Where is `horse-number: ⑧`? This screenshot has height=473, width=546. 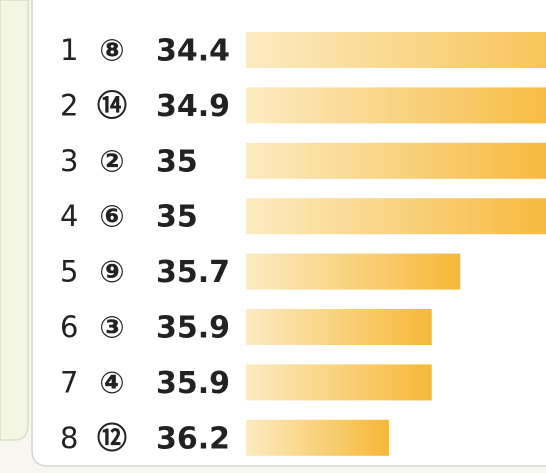 horse-number: ⑧ is located at coordinates (111, 51).